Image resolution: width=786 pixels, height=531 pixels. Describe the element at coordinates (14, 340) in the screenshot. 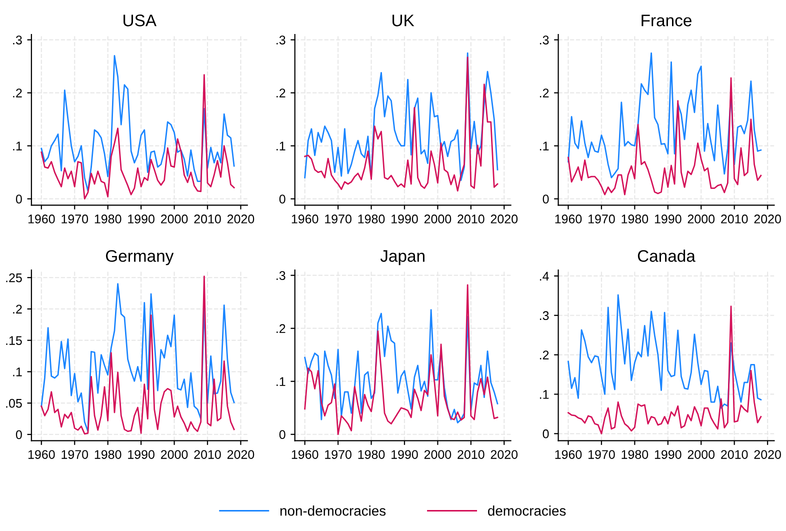

I see `y-tick-label: .15` at that location.